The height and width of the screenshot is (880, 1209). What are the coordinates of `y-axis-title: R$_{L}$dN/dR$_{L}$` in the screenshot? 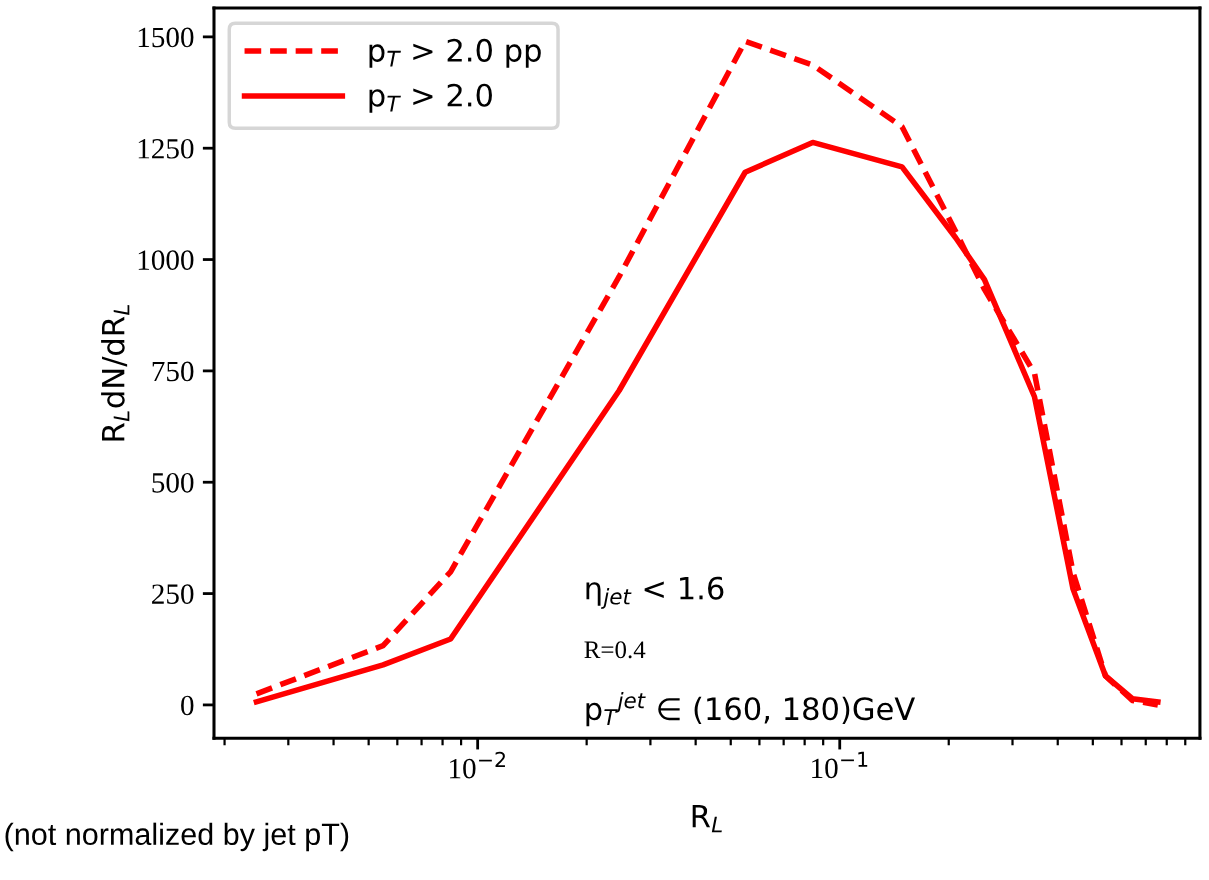 It's located at (115, 373).